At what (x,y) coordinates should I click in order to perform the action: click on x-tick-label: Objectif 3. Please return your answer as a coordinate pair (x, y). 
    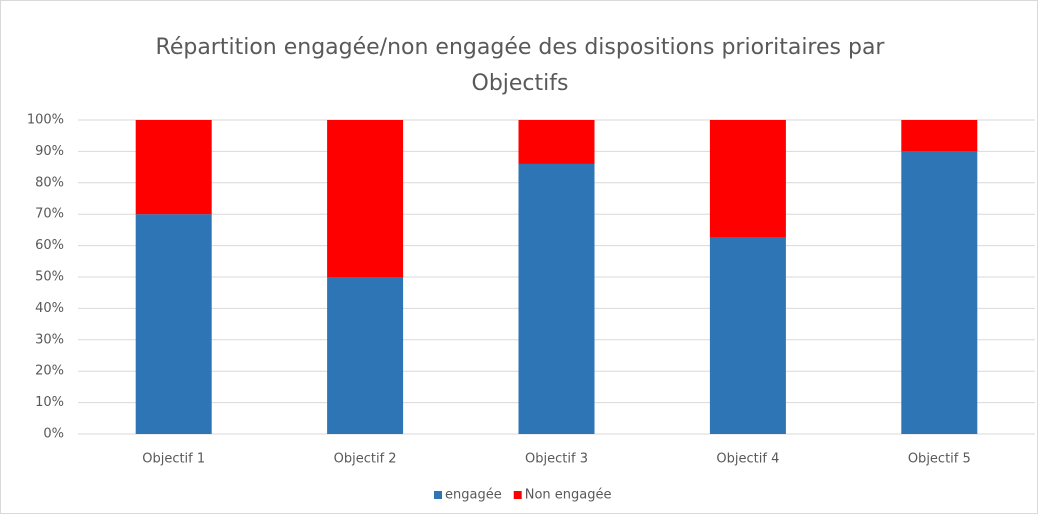
    Looking at the image, I should click on (556, 459).